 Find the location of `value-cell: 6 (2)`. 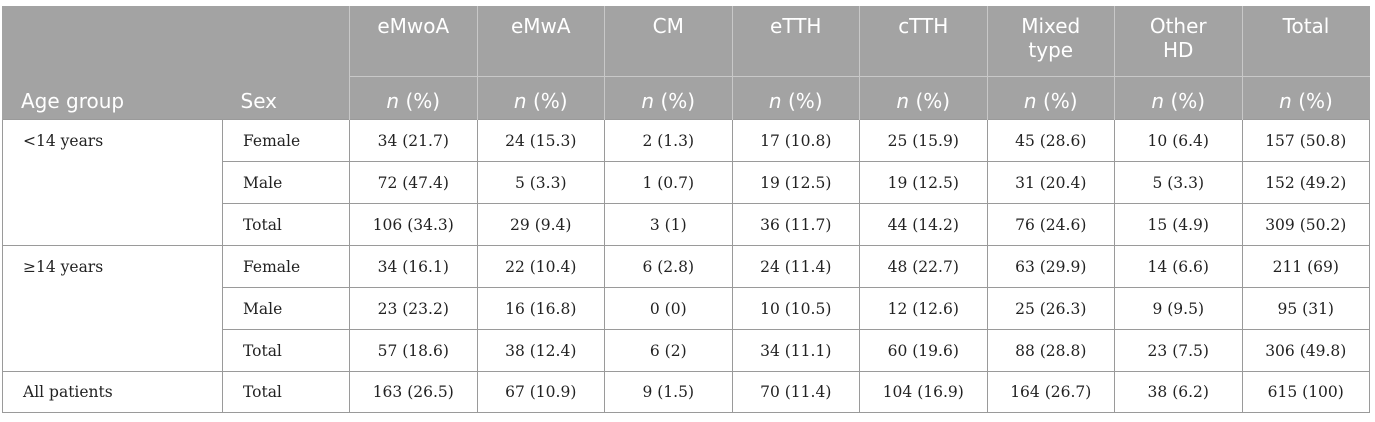

value-cell: 6 (2) is located at coordinates (668, 350).